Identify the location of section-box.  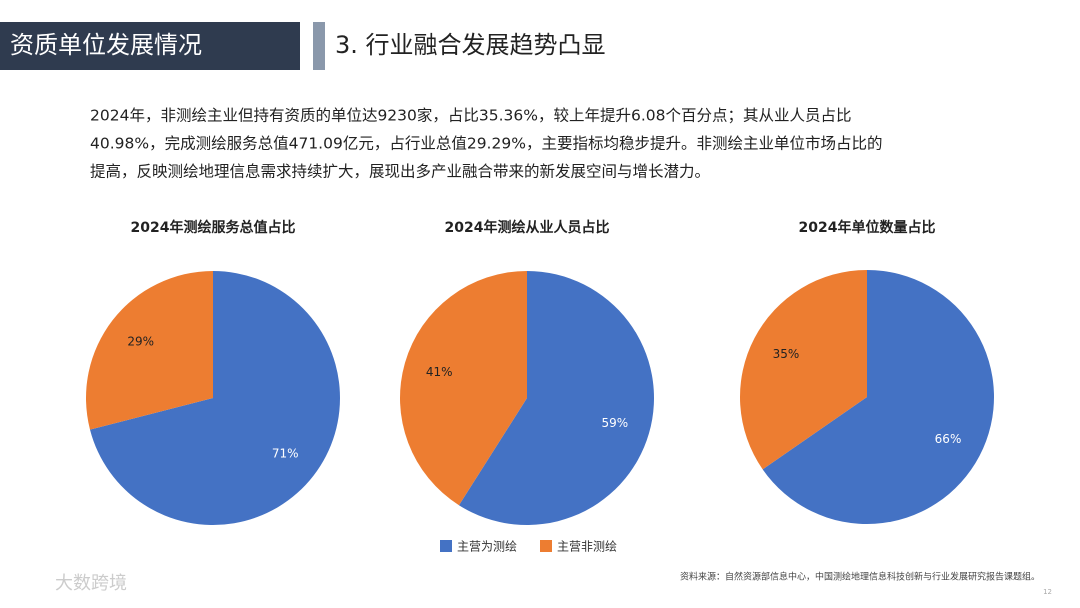
(150, 46).